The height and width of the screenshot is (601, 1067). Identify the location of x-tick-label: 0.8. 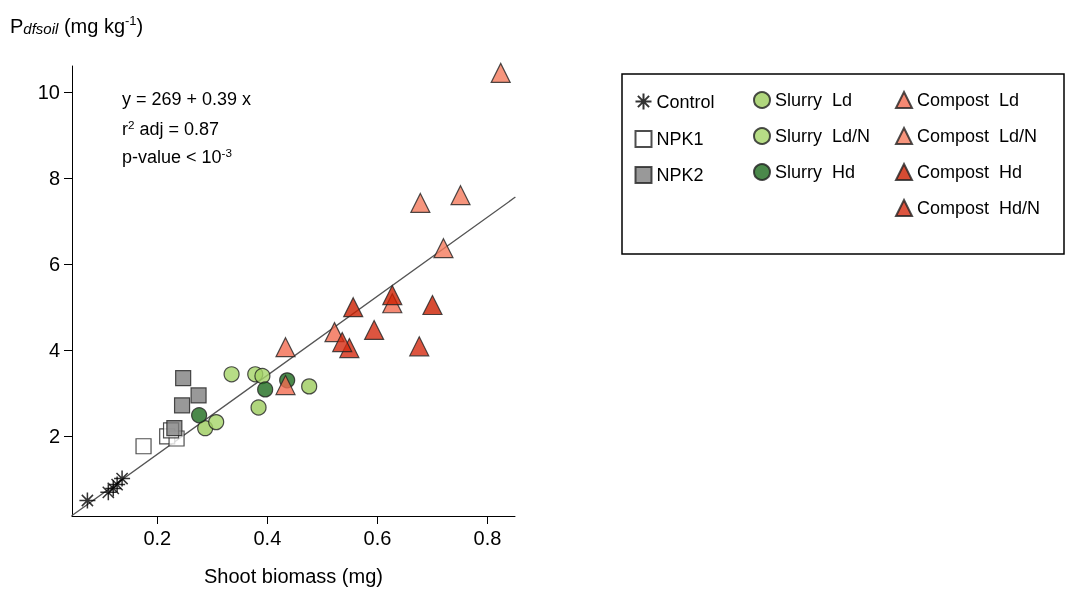
(487, 538).